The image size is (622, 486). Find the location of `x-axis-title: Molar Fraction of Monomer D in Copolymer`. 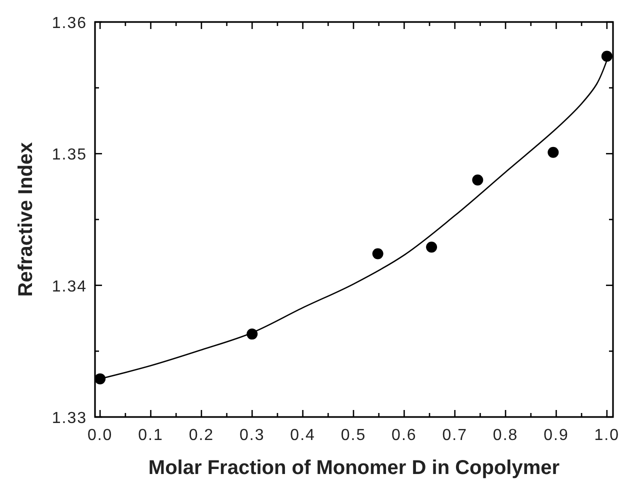

x-axis-title: Molar Fraction of Monomer D in Copolymer is located at coordinates (354, 468).